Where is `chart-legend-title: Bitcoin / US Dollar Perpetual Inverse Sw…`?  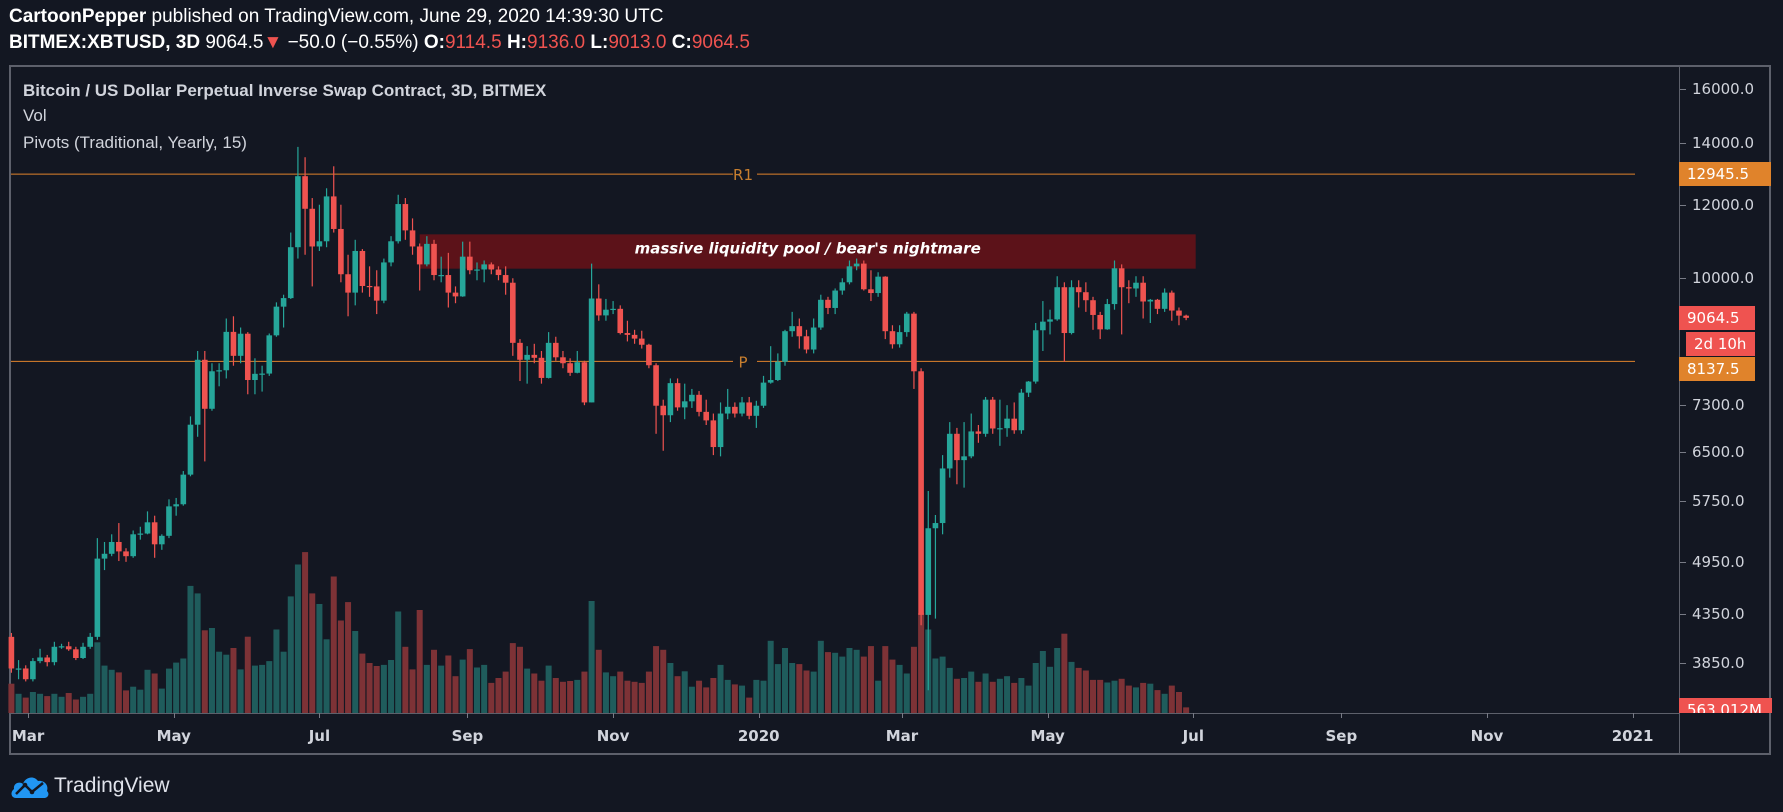
chart-legend-title: Bitcoin / US Dollar Perpetual Inverse Sw… is located at coordinates (285, 90).